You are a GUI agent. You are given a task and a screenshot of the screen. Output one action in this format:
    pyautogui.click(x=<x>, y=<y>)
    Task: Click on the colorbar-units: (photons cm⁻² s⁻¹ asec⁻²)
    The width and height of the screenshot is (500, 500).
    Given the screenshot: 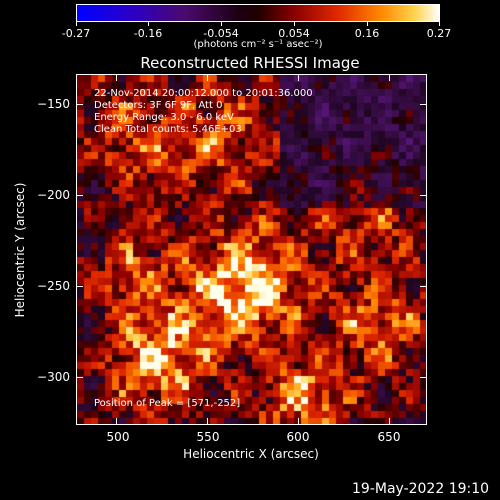 What is the action you would take?
    pyautogui.click(x=258, y=44)
    